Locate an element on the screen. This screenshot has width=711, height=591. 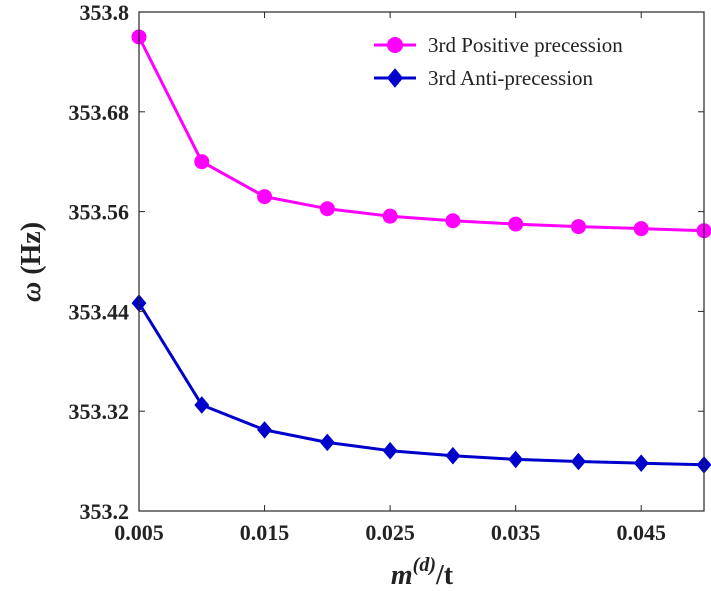
y-tick-label: 353.56 is located at coordinates (99, 212).